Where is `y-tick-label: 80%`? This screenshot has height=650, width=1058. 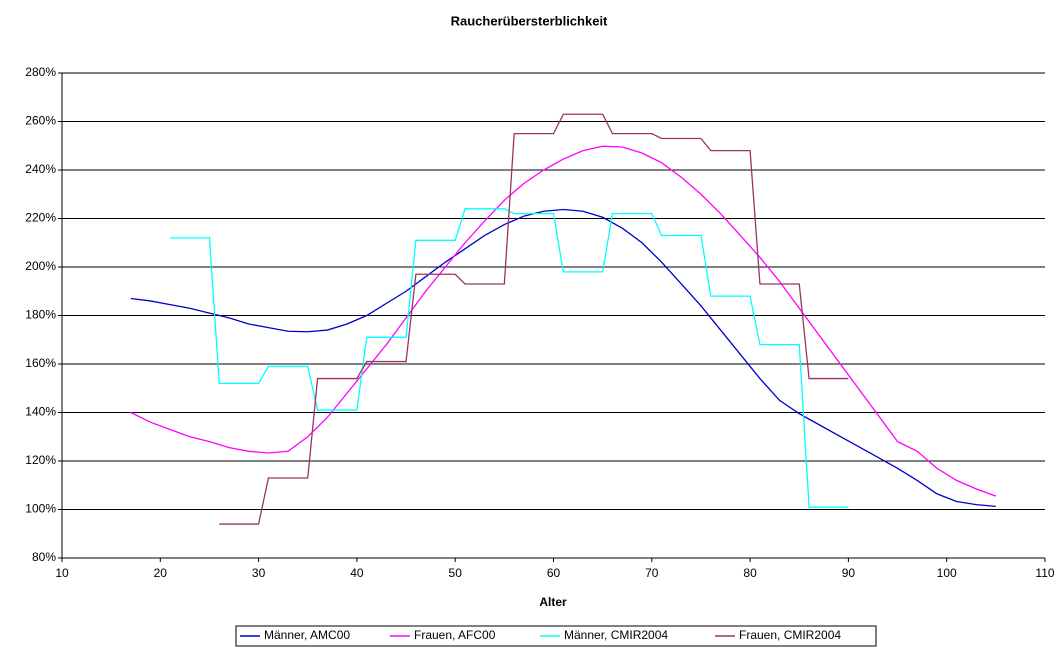 y-tick-label: 80% is located at coordinates (44, 557).